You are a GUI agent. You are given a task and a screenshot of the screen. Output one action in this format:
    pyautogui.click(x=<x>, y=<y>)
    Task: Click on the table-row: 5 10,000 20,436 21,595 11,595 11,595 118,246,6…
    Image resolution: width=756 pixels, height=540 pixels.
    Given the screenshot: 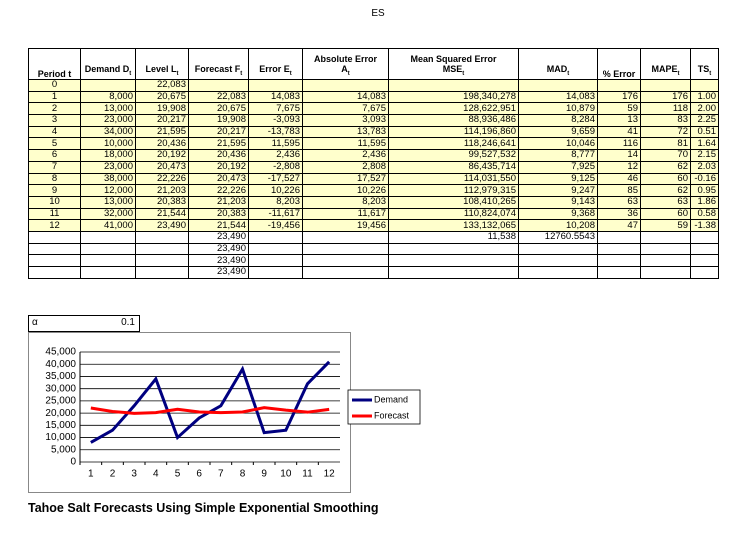 What is the action you would take?
    pyautogui.click(x=373, y=144)
    